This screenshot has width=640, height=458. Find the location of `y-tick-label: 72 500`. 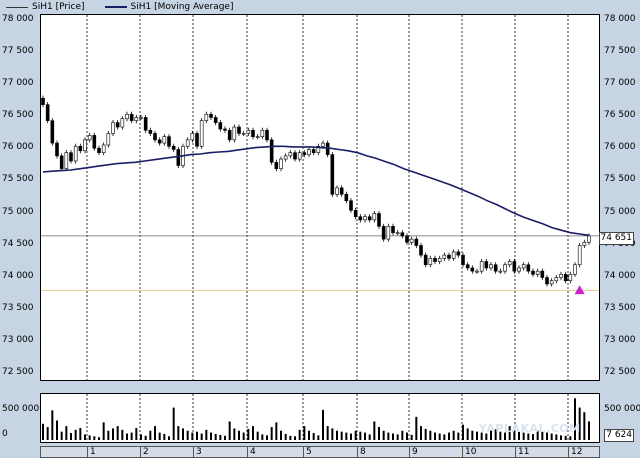

y-tick-label: 72 500 is located at coordinates (18, 371).